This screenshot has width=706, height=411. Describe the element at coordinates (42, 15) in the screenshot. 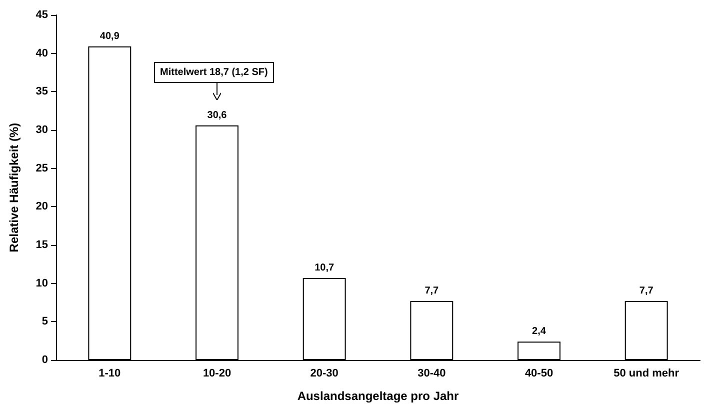

I see `y-tick-label: 45` at that location.